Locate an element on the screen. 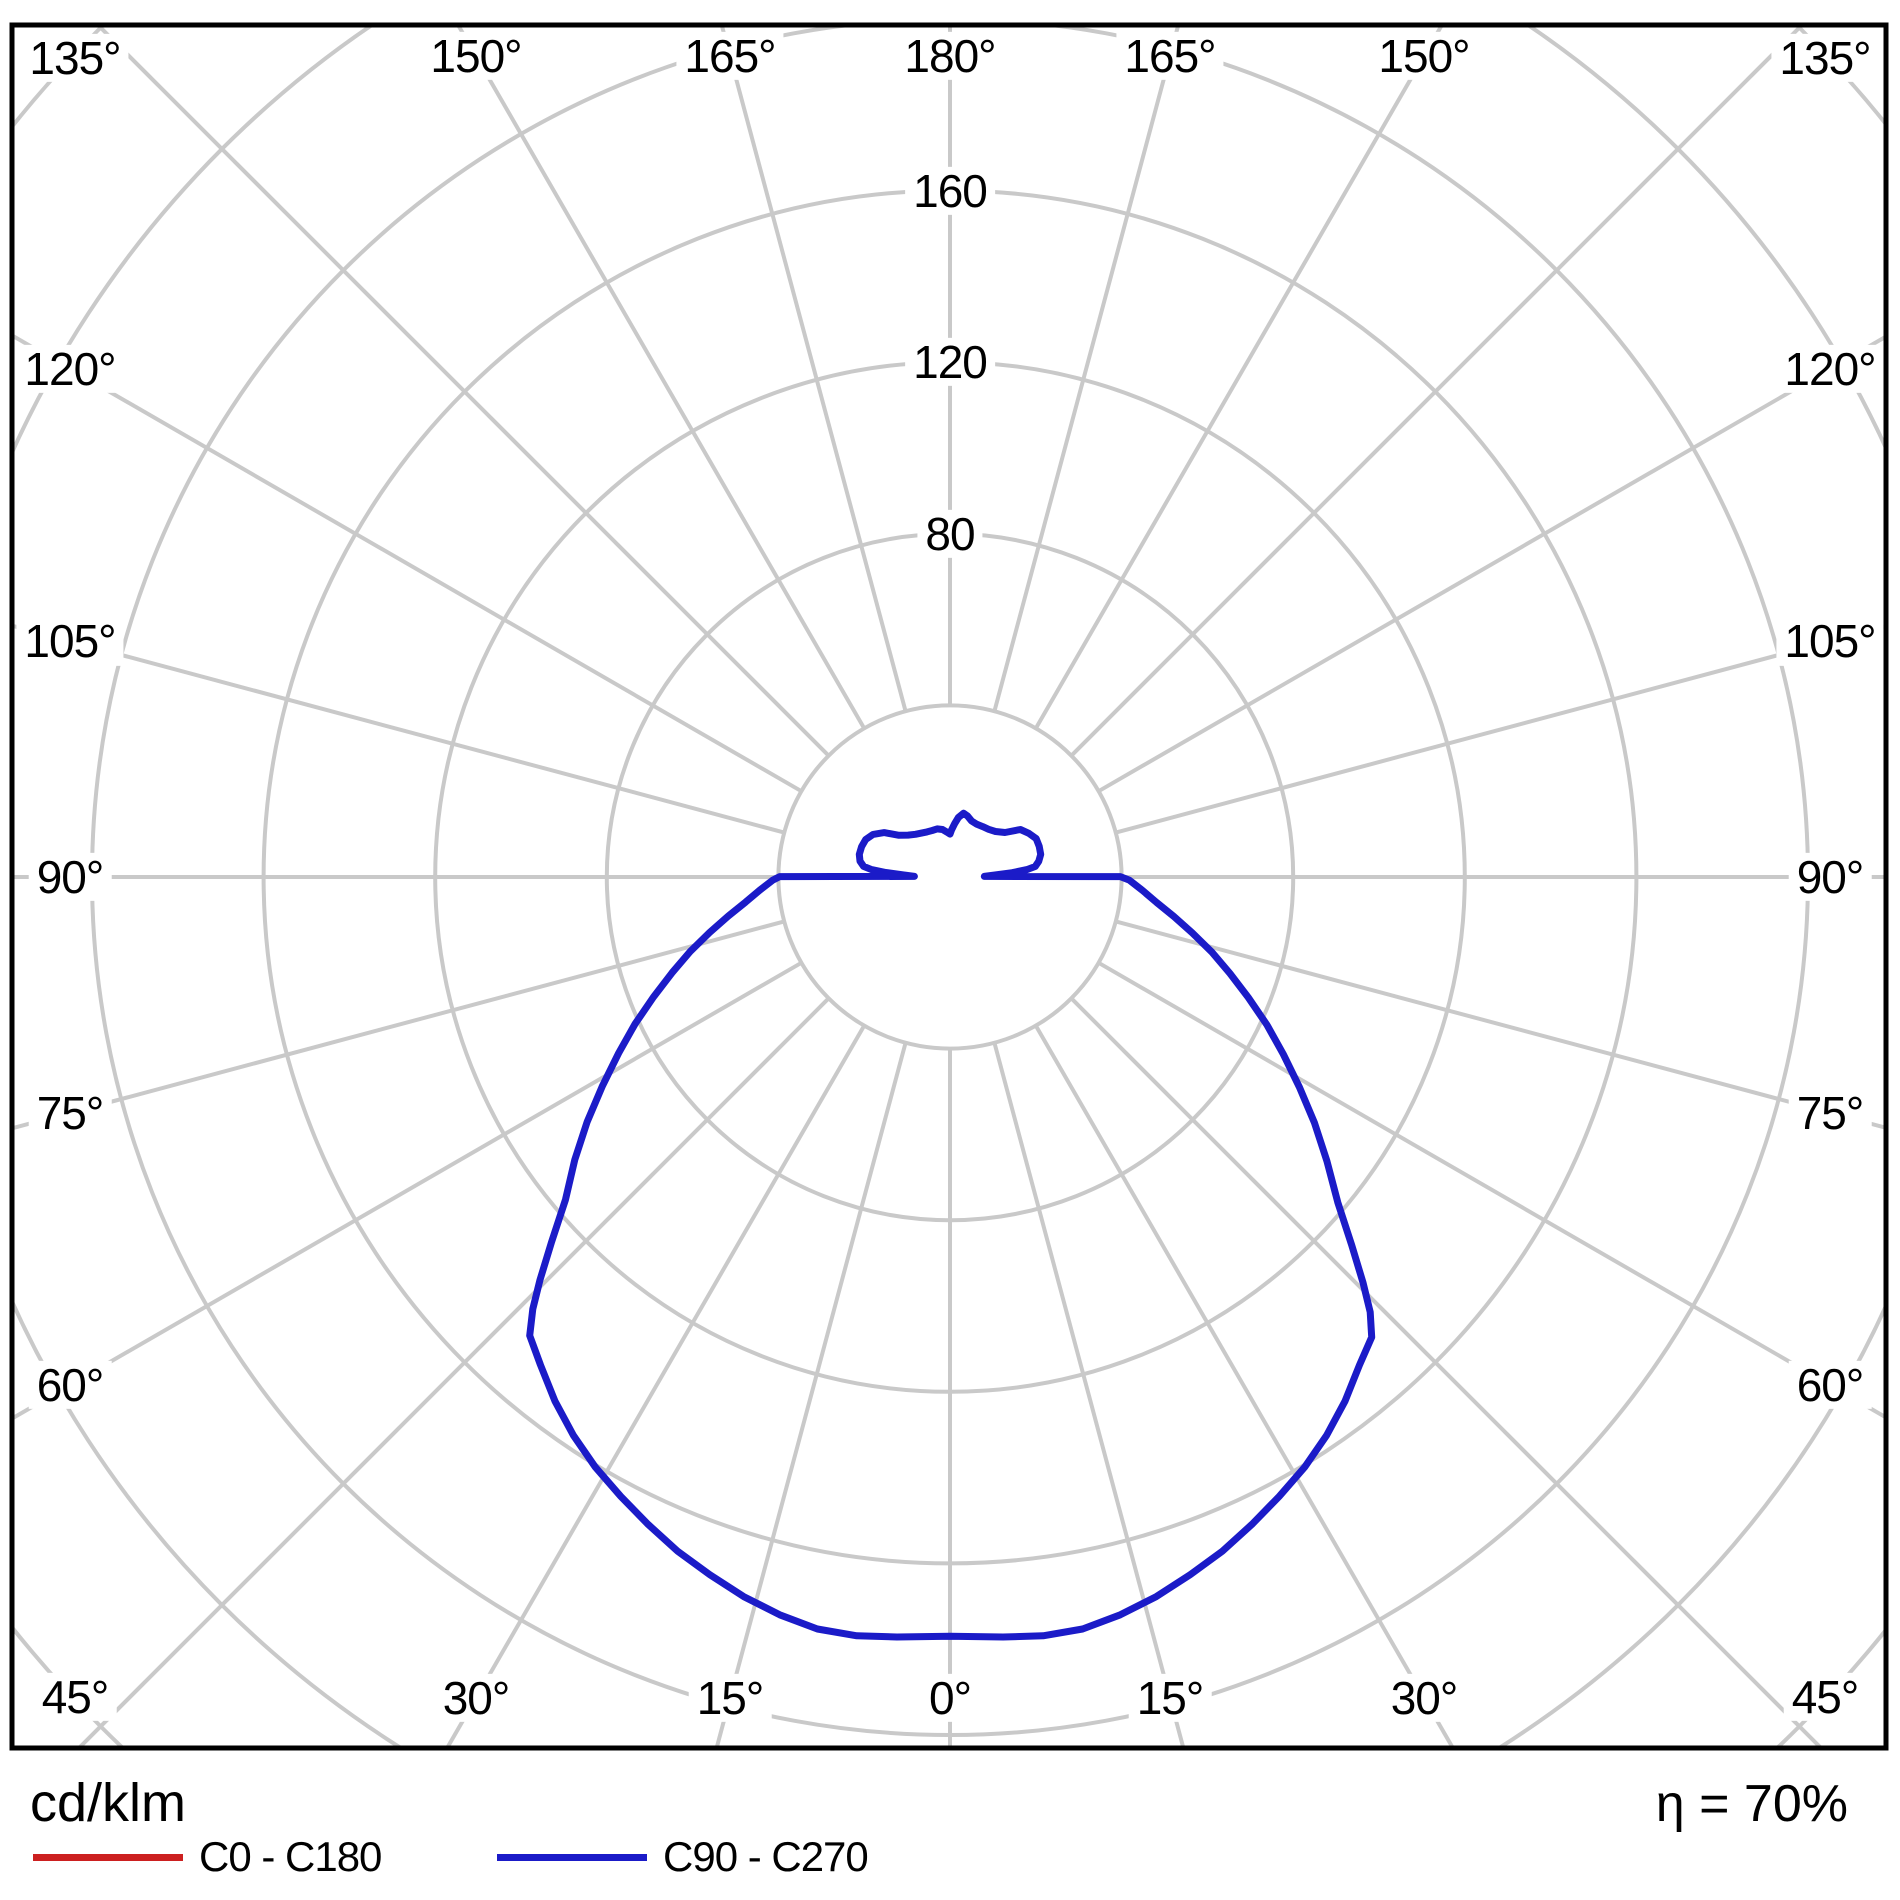  angle-label-45-left: 45° is located at coordinates (75, 1697).